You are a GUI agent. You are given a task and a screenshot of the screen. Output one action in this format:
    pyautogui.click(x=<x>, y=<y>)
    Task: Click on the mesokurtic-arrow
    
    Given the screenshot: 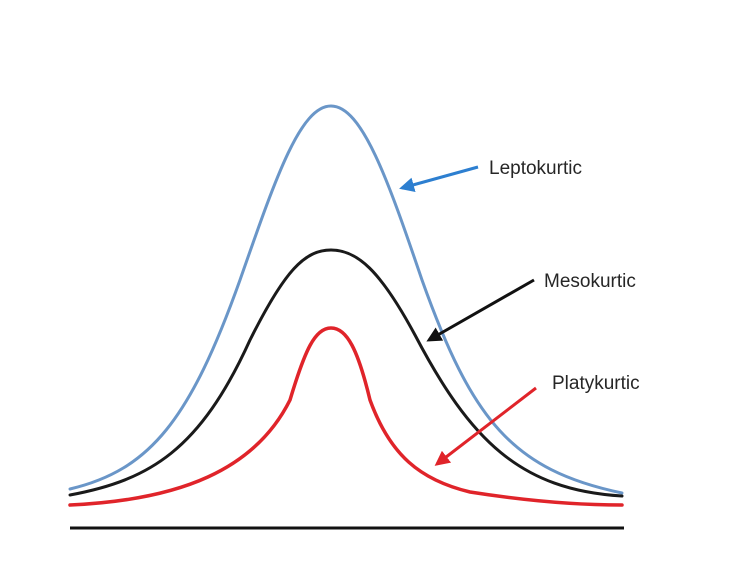 What is the action you would take?
    pyautogui.click(x=480, y=310)
    